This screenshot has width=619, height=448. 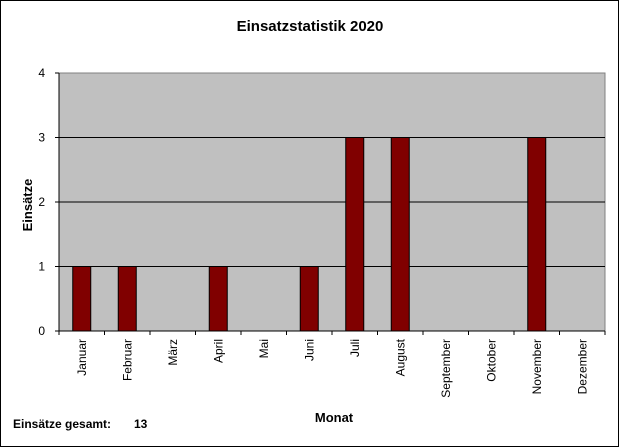 I want to click on bar-januar, so click(x=82, y=299).